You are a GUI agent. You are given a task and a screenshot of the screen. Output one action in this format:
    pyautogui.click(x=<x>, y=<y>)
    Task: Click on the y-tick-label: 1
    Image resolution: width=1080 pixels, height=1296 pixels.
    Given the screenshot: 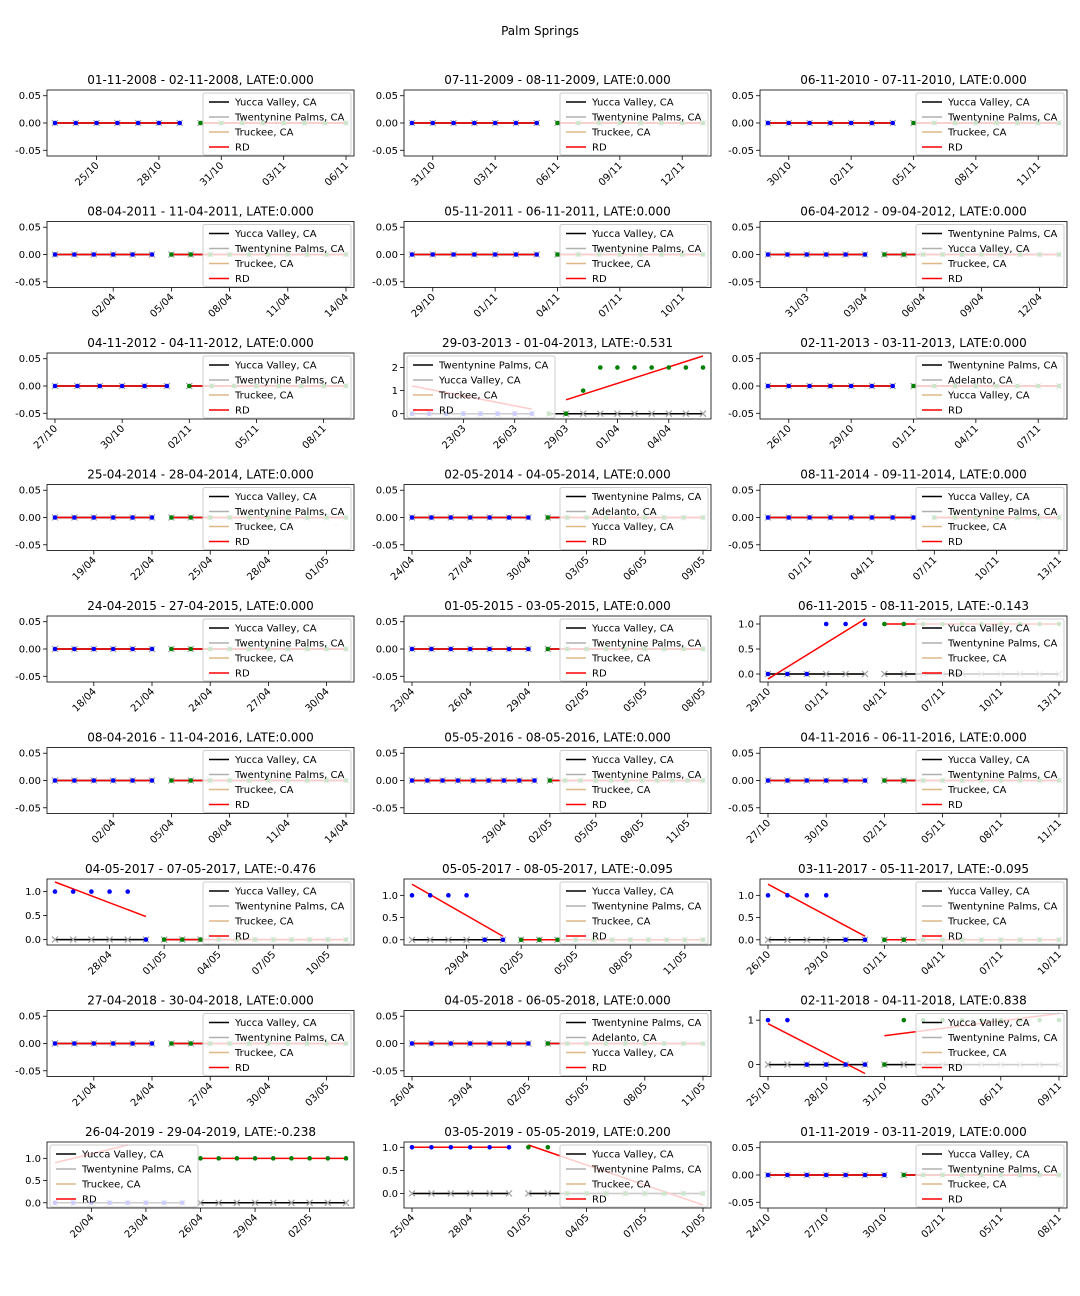 What is the action you would take?
    pyautogui.click(x=395, y=391)
    